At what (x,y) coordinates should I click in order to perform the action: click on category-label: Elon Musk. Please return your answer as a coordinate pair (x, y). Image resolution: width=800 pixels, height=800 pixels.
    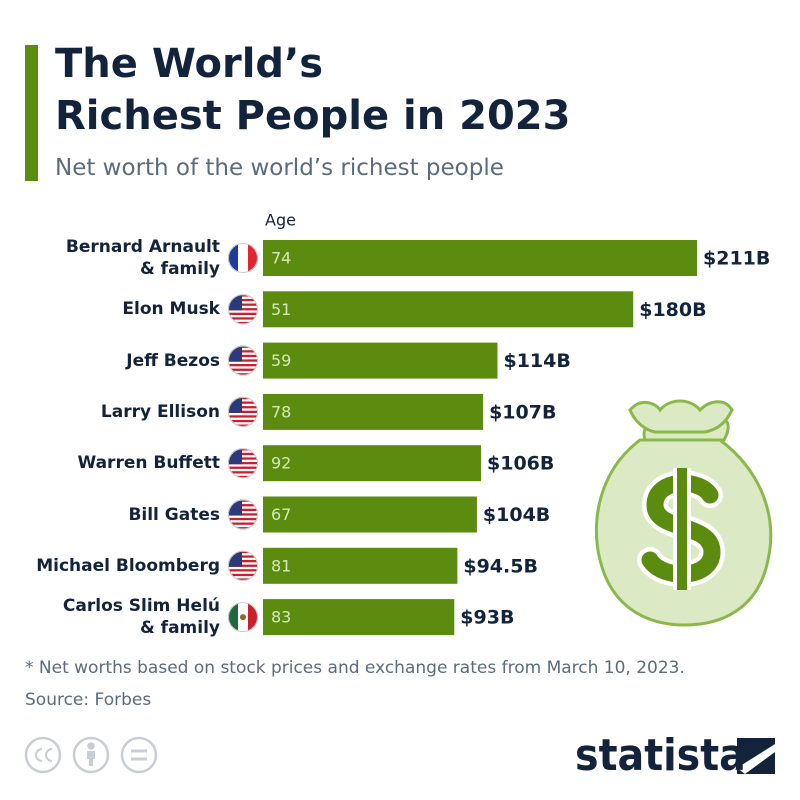
    Looking at the image, I should click on (171, 309).